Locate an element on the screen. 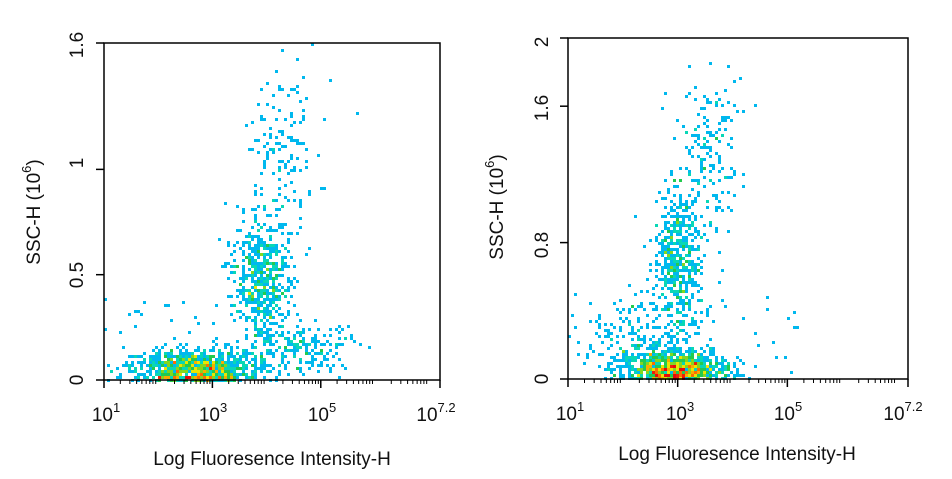 Image resolution: width=952 pixels, height=479 pixels. plot-right-x-tick-label: 103 is located at coordinates (680, 412).